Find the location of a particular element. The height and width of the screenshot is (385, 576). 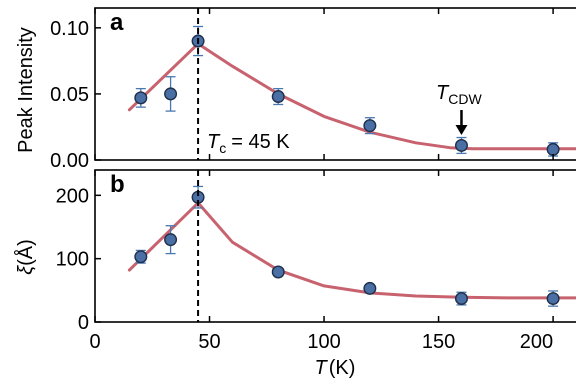

xi-symbol: ξ is located at coordinates (26, 270).